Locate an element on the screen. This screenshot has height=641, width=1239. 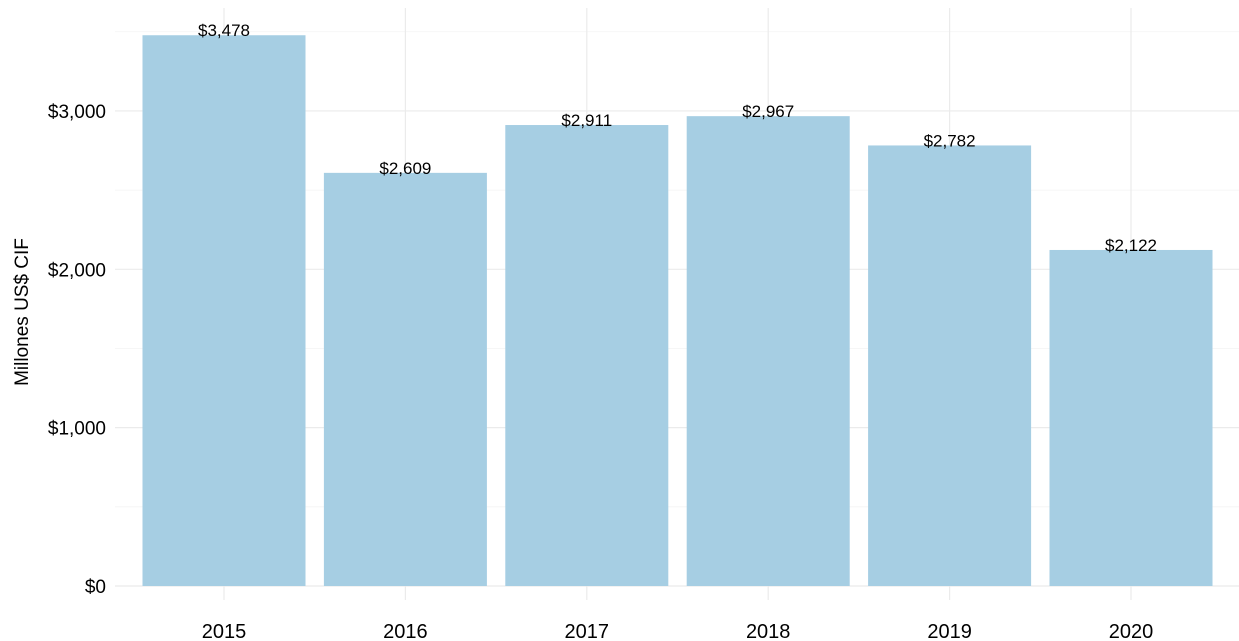
x-tick-label: 2016 is located at coordinates (405, 631).